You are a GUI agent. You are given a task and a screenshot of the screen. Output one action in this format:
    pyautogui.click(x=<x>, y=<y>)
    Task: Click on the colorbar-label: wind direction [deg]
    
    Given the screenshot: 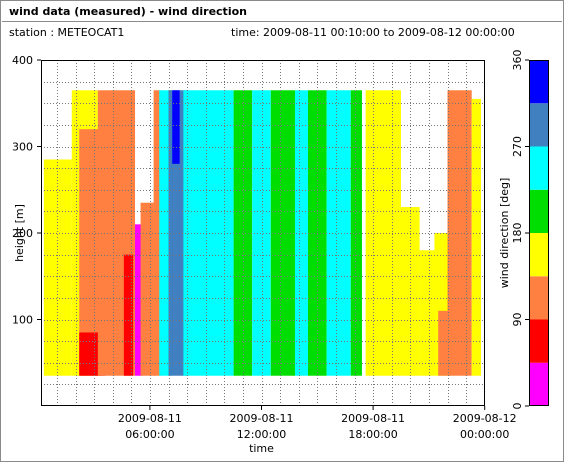 What is the action you would take?
    pyautogui.click(x=504, y=233)
    